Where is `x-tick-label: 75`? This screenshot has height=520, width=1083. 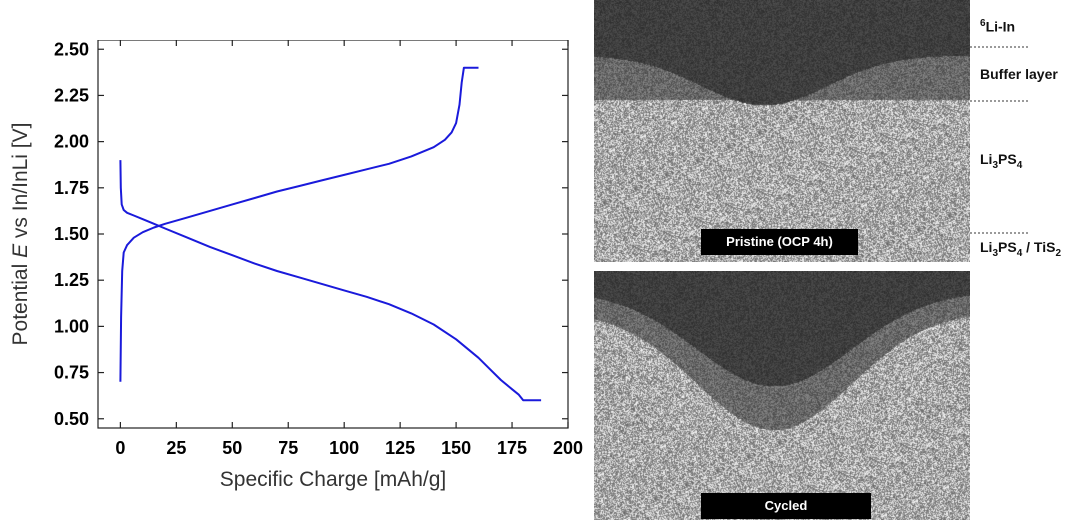
x-tick-label: 75 is located at coordinates (288, 448).